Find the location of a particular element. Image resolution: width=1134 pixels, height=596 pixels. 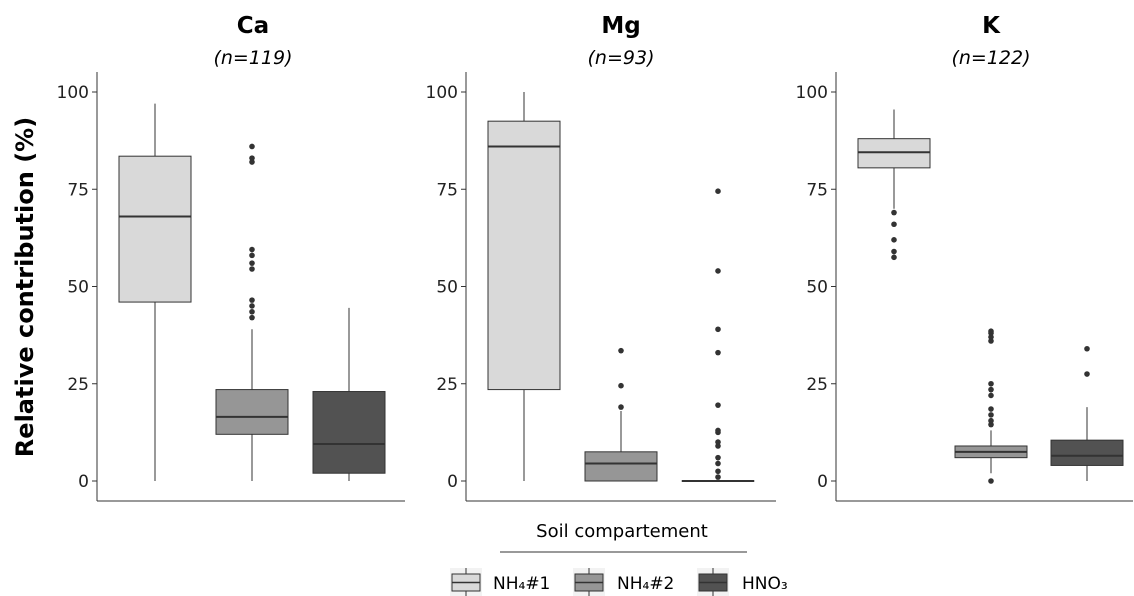

legend-items: NH₄#1 NH₄#2 HNO₃ is located at coordinates (619, 582).